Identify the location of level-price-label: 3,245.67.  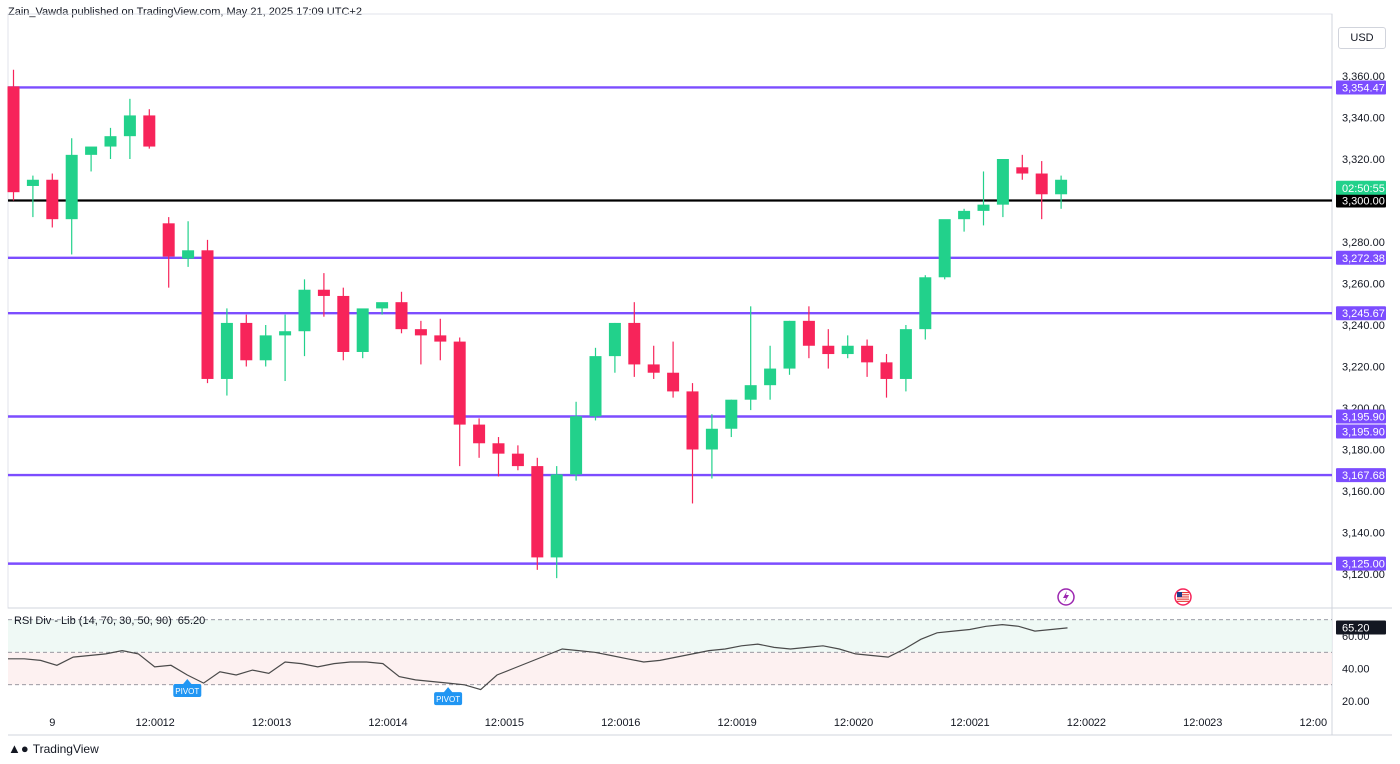
(1363, 314).